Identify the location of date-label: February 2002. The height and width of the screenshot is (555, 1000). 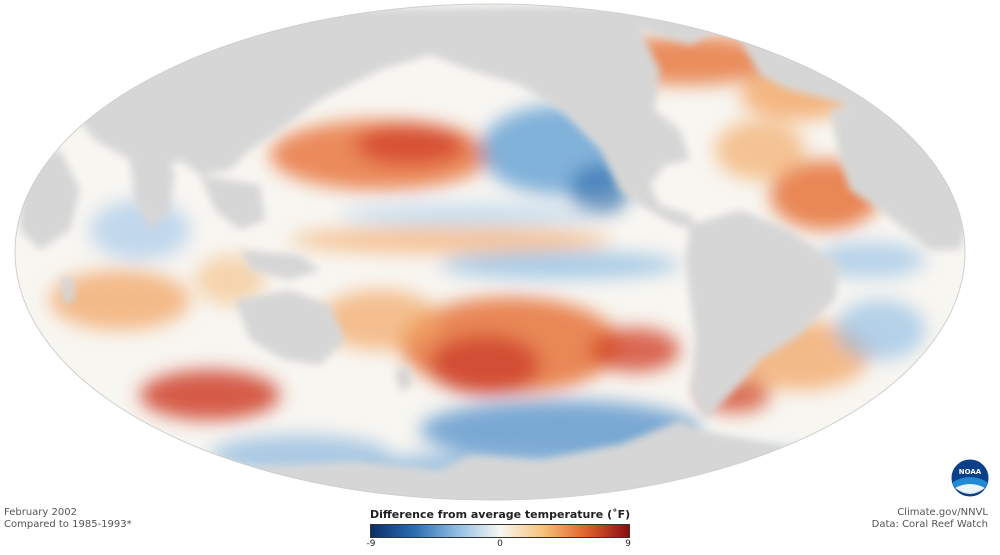
(40, 512).